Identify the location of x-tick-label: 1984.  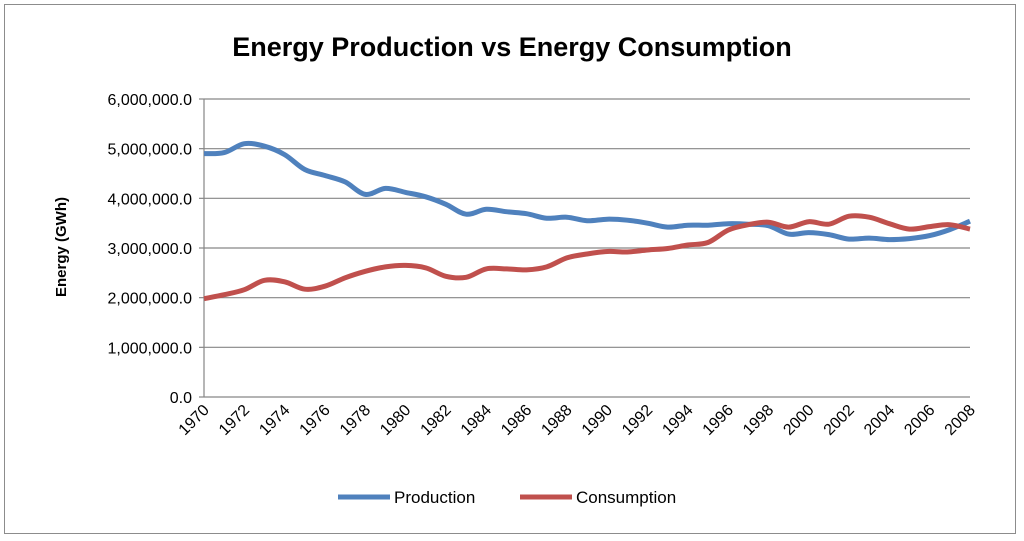
(476, 420).